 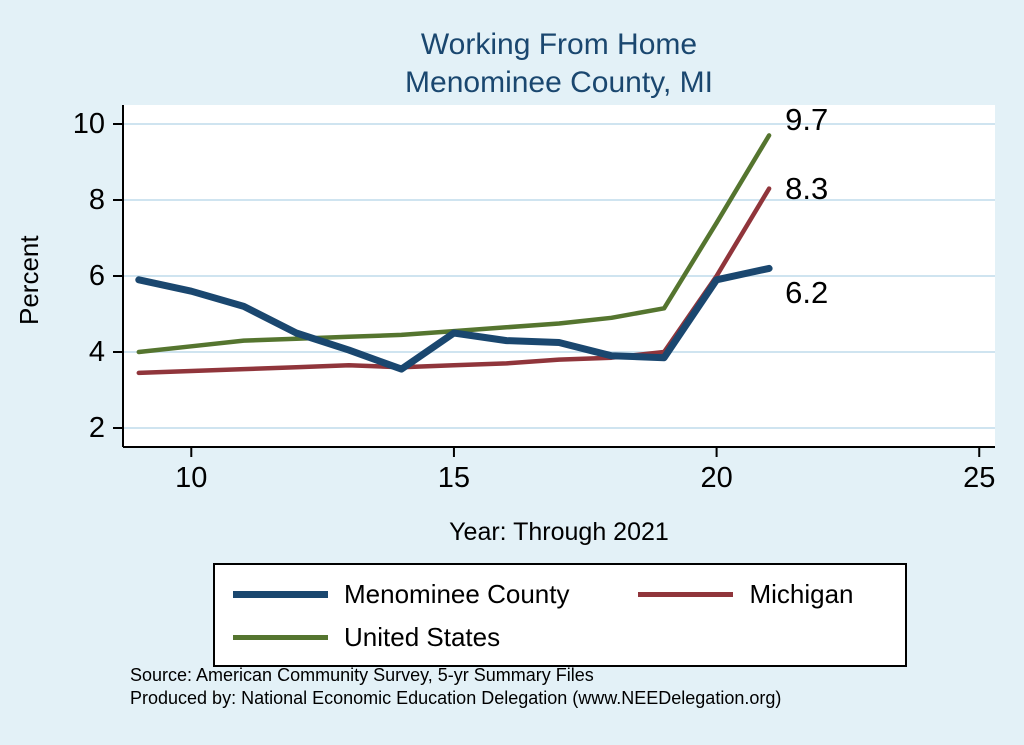 I want to click on x-tick-label: 25, so click(x=979, y=478).